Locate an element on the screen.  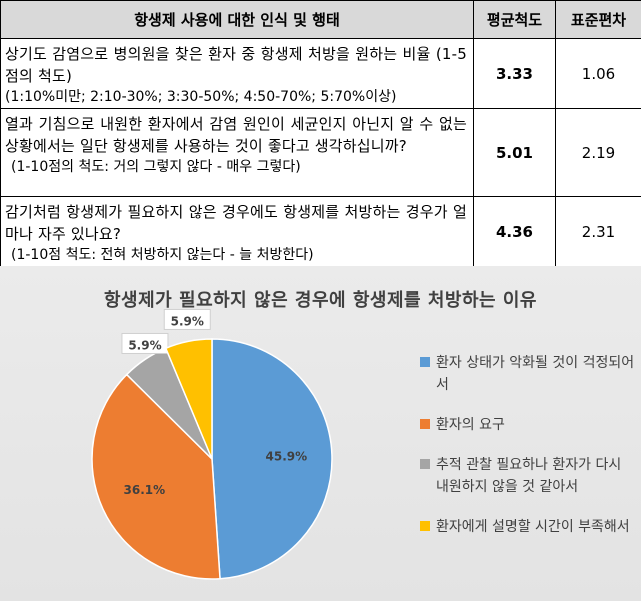
legend-item: 환자에게 설명할 시간이 부족해서 is located at coordinates (527, 527).